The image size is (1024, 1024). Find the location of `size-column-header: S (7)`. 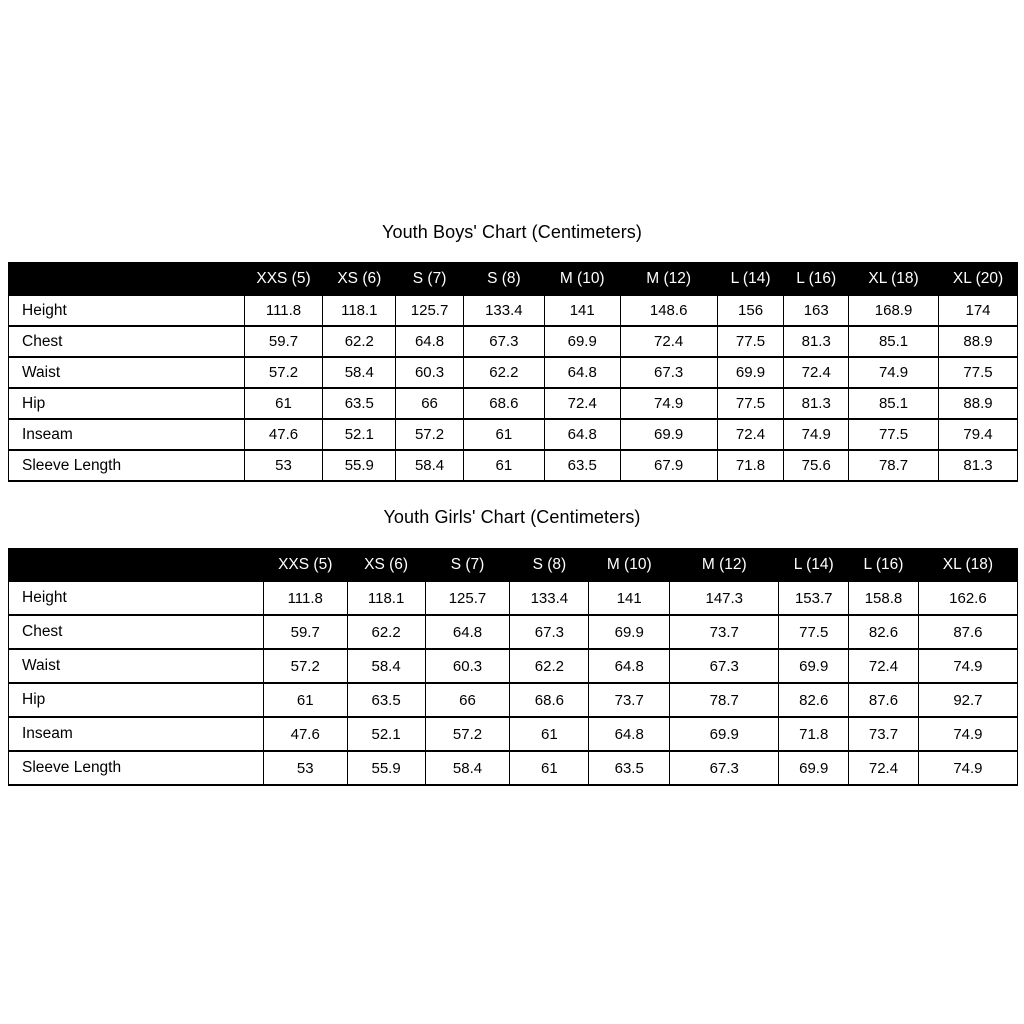

size-column-header: S (7) is located at coordinates (467, 565).